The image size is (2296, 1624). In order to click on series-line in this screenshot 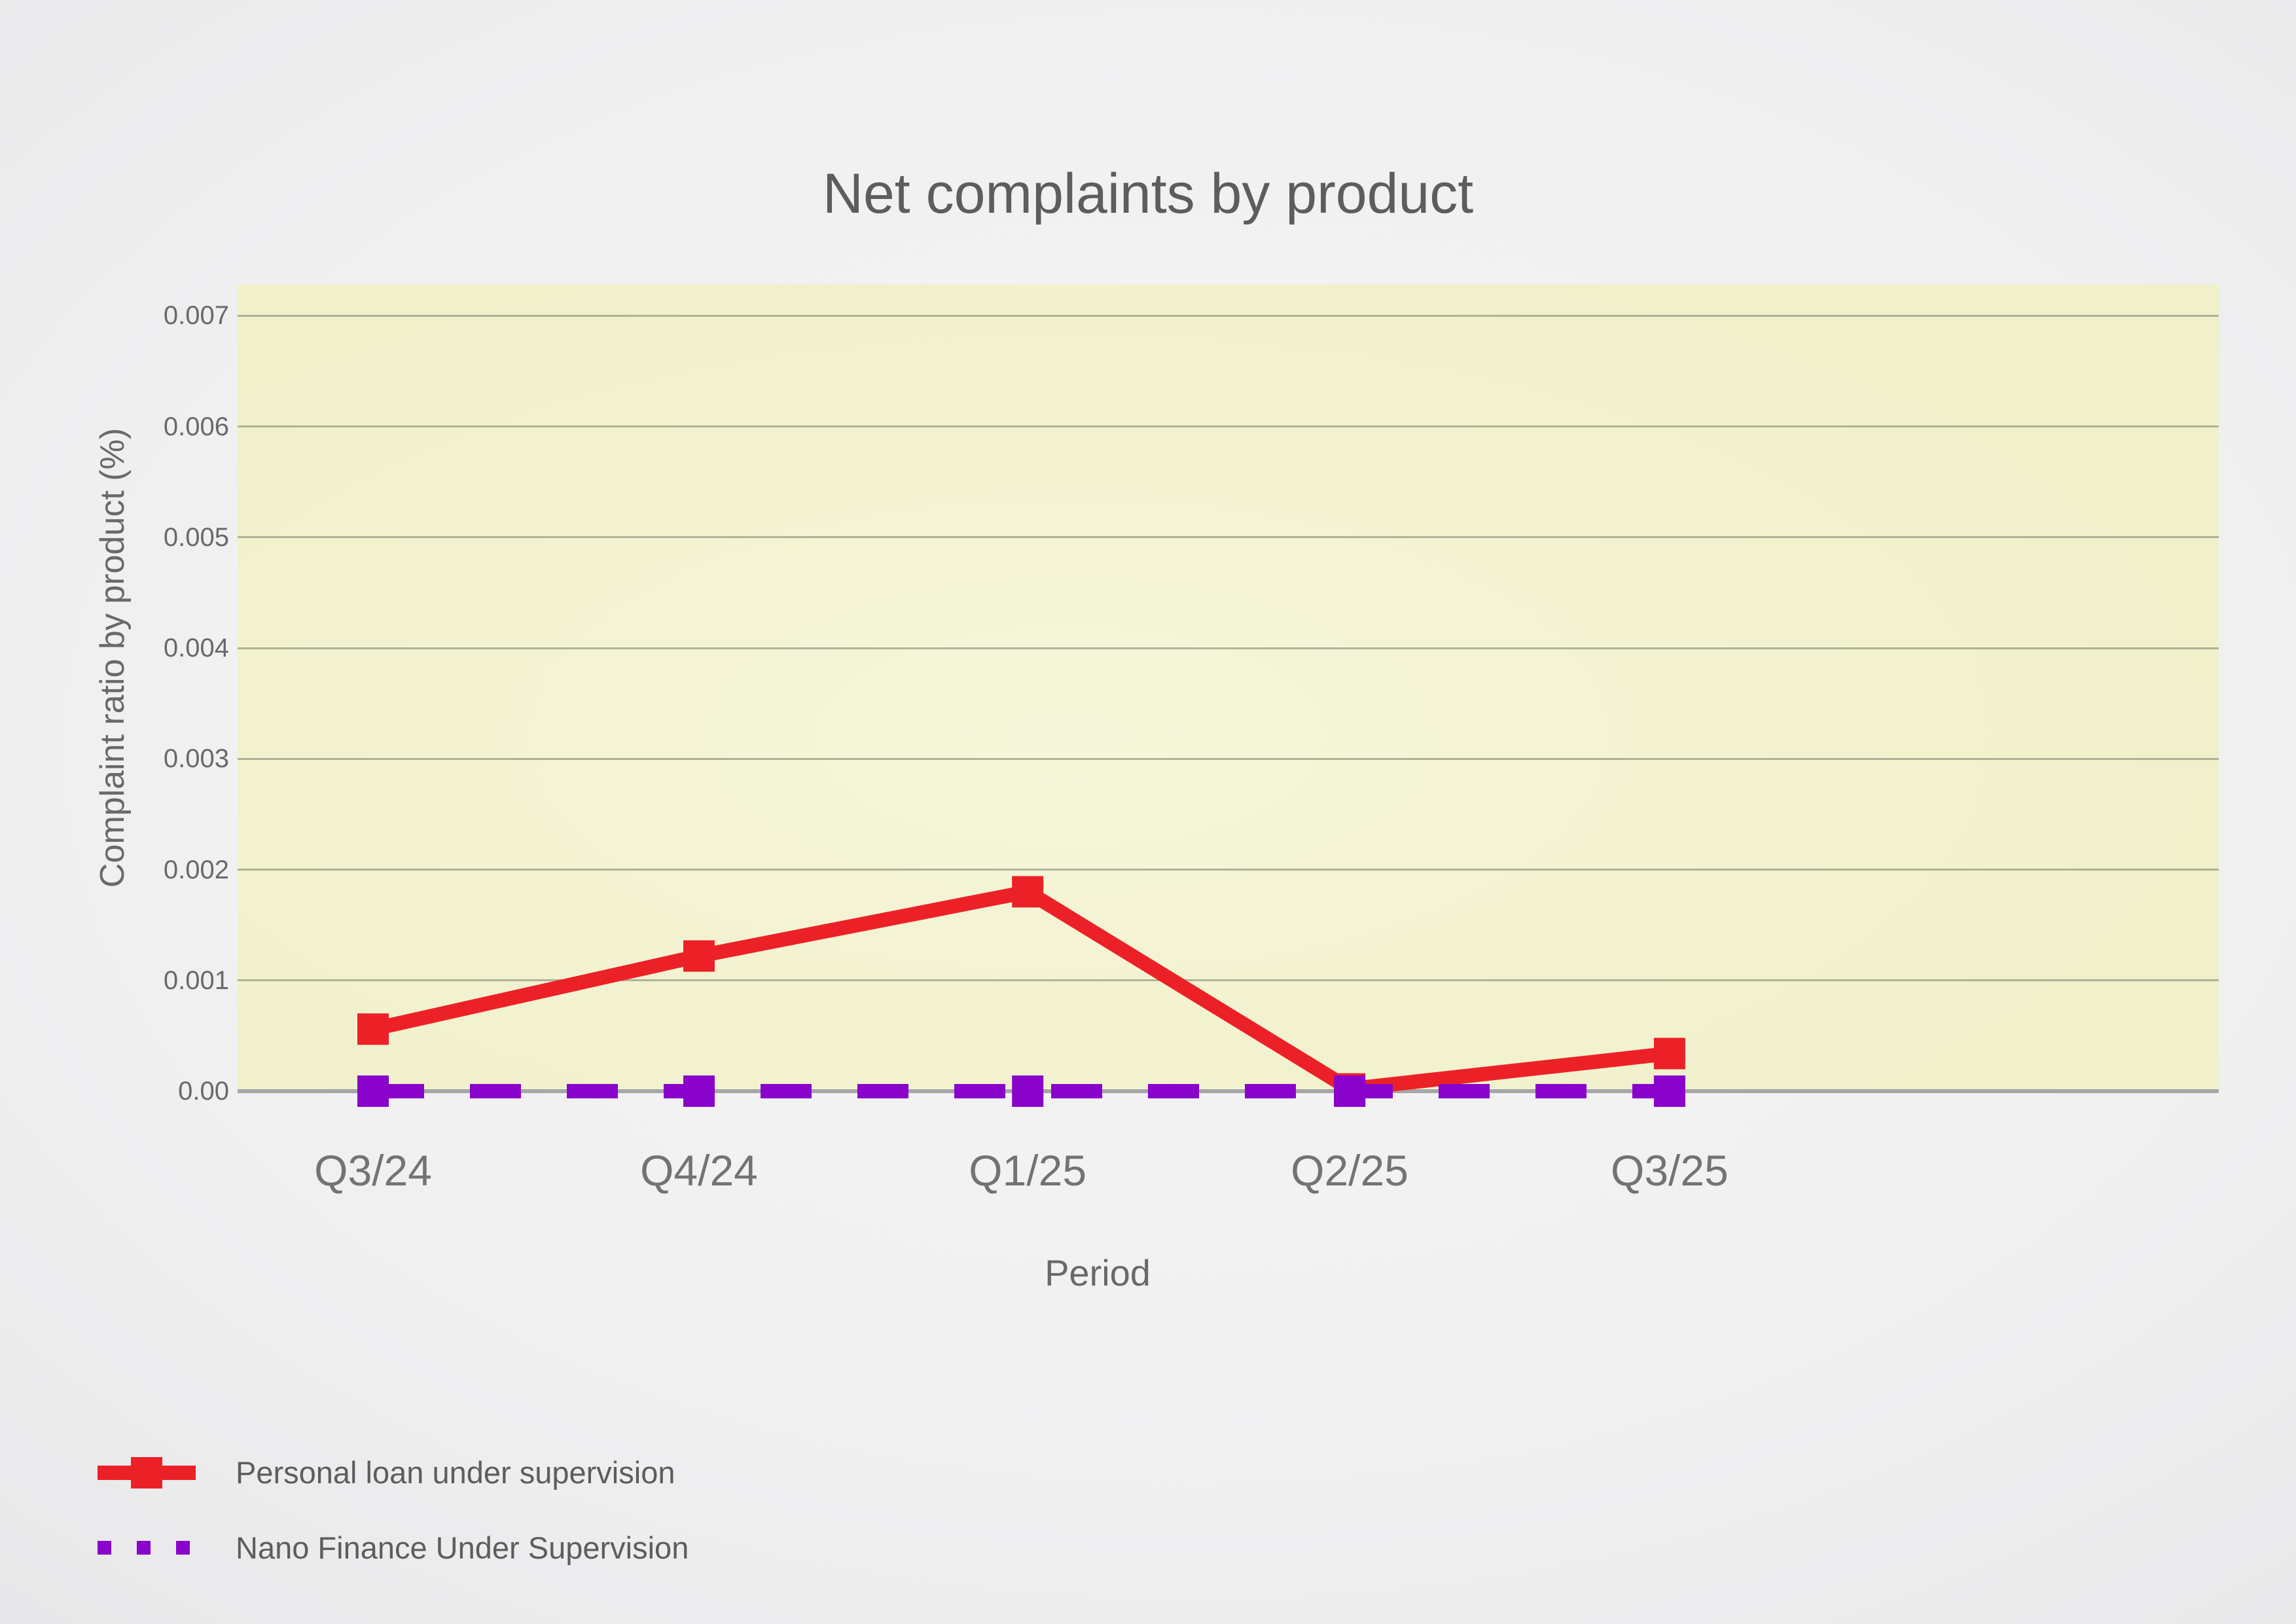, I will do `click(1021, 990)`.